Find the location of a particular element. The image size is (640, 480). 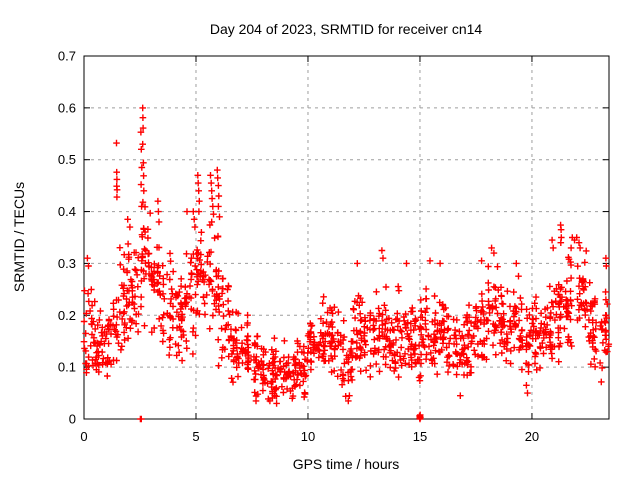

y-tick-label: 0.7 is located at coordinates (67, 56).